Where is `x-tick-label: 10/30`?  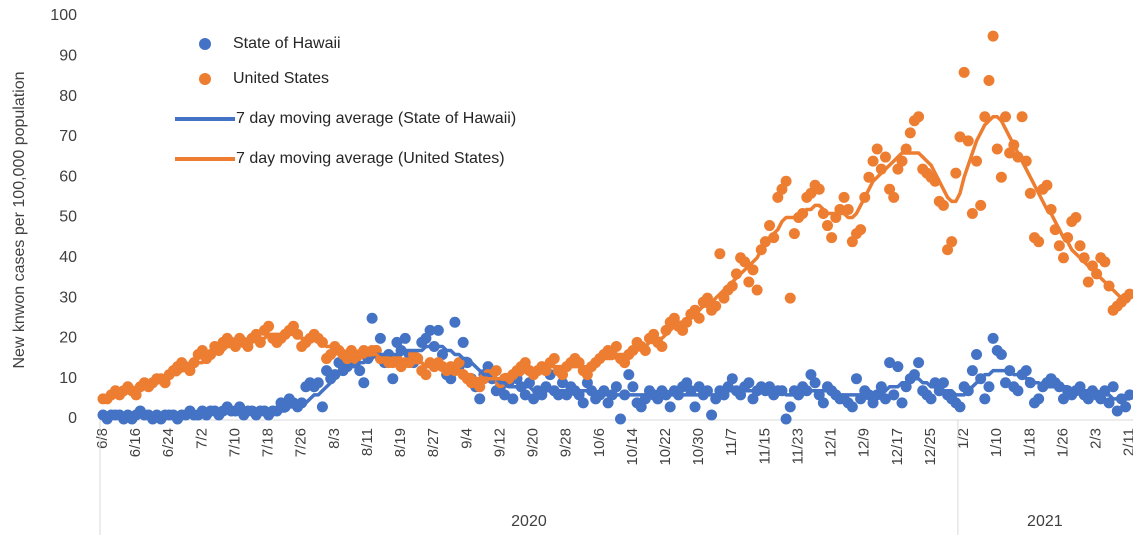
x-tick-label: 10/30 is located at coordinates (698, 447).